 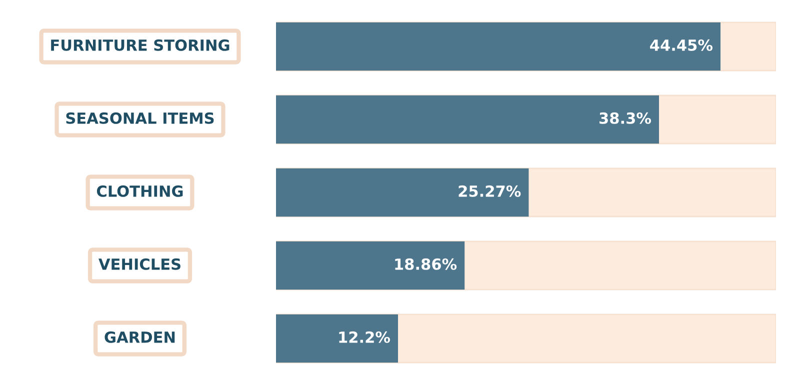 I want to click on data-label: 38.3%, so click(x=626, y=118).